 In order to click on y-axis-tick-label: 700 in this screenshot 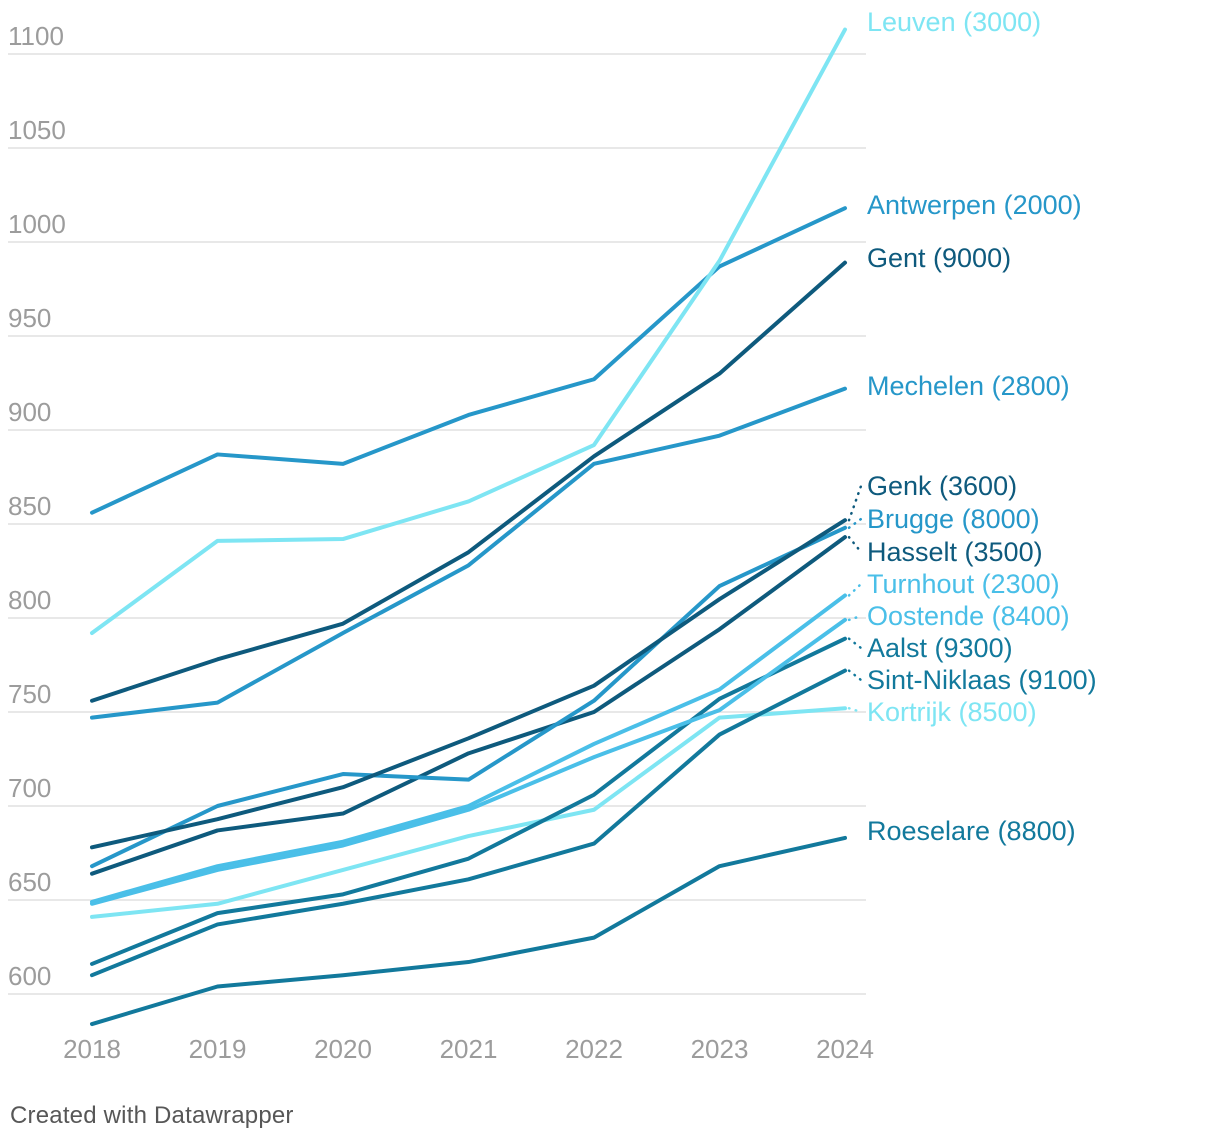, I will do `click(29, 788)`.